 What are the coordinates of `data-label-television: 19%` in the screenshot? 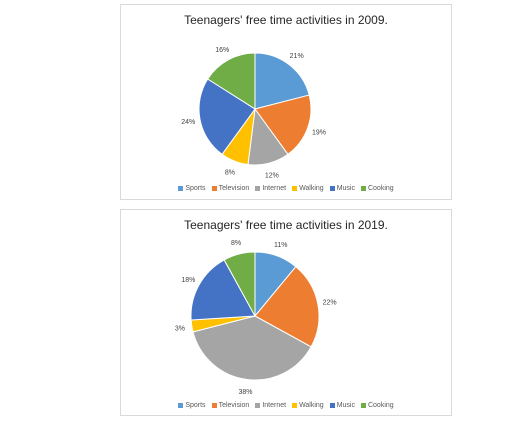 It's located at (319, 133).